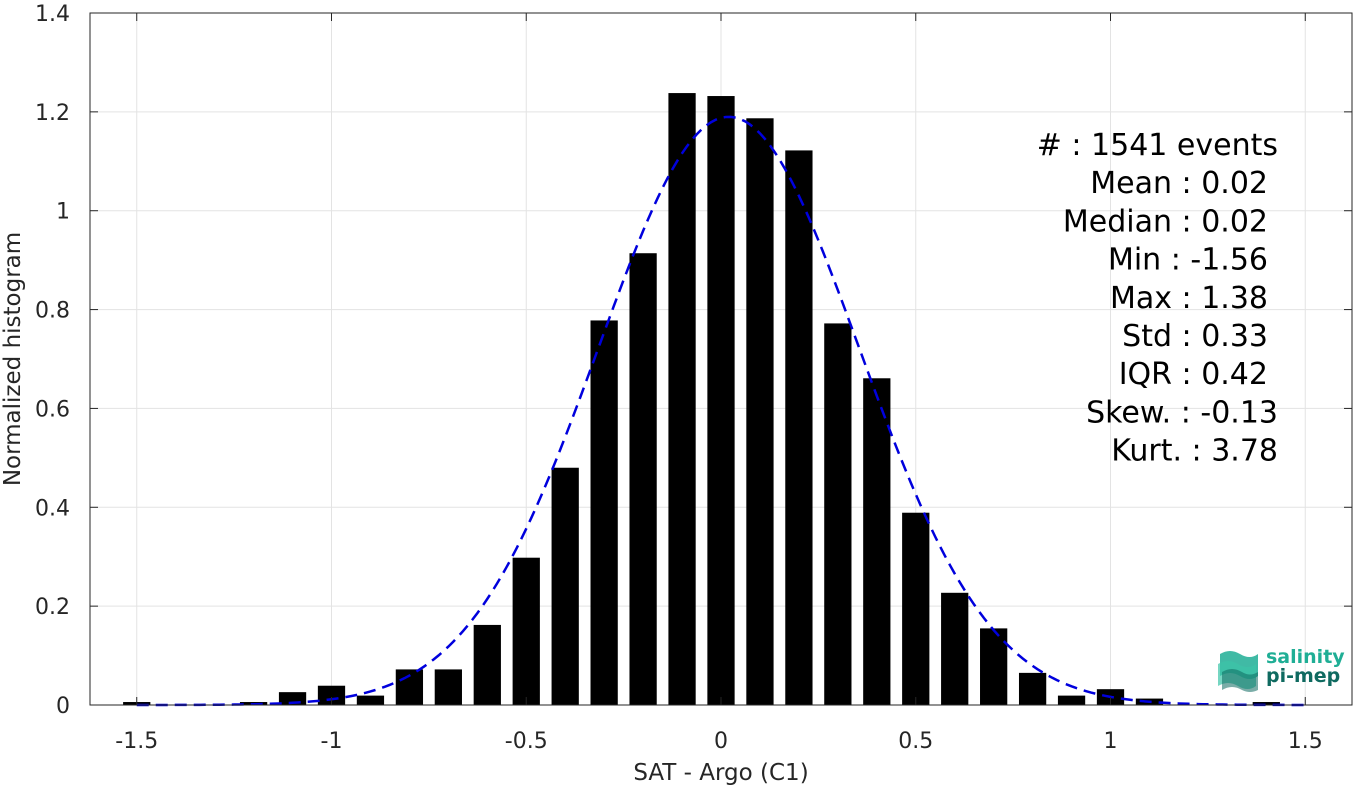 The width and height of the screenshot is (1367, 787). I want to click on x-tick-label: -1.5, so click(136, 741).